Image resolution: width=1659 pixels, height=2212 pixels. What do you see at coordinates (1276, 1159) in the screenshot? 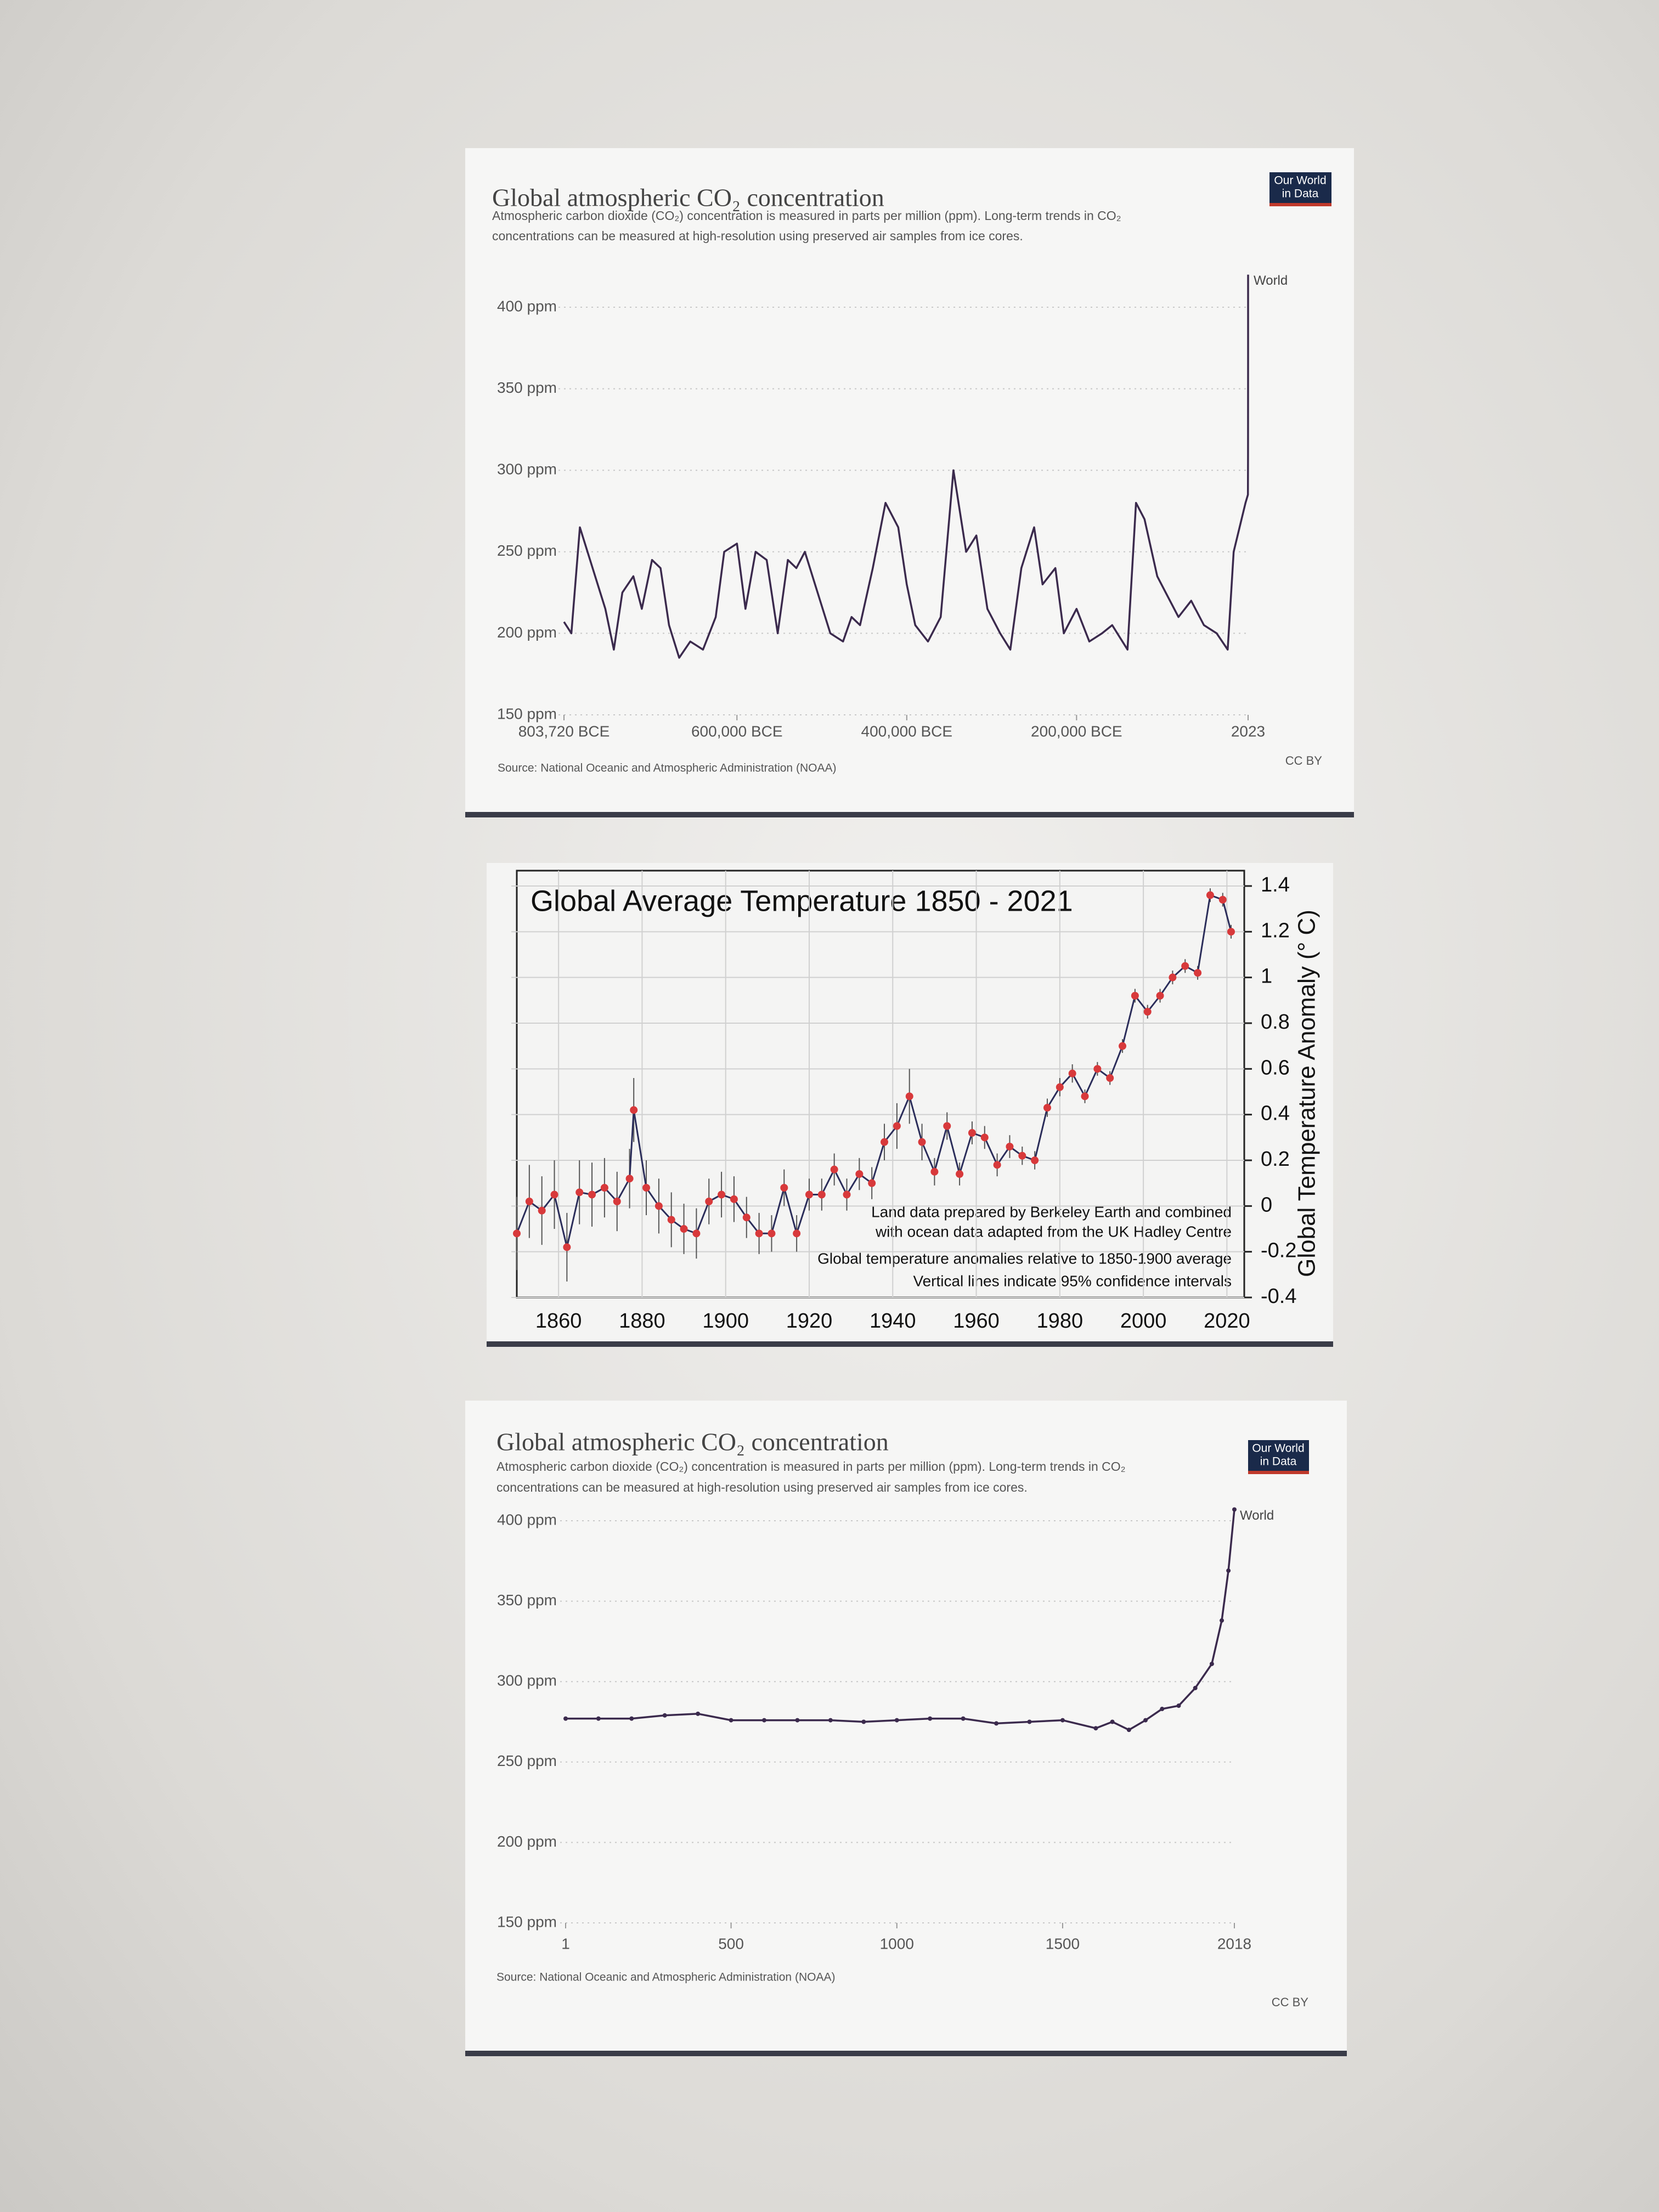
I see `y-tick-label: 0.2` at bounding box center [1276, 1159].